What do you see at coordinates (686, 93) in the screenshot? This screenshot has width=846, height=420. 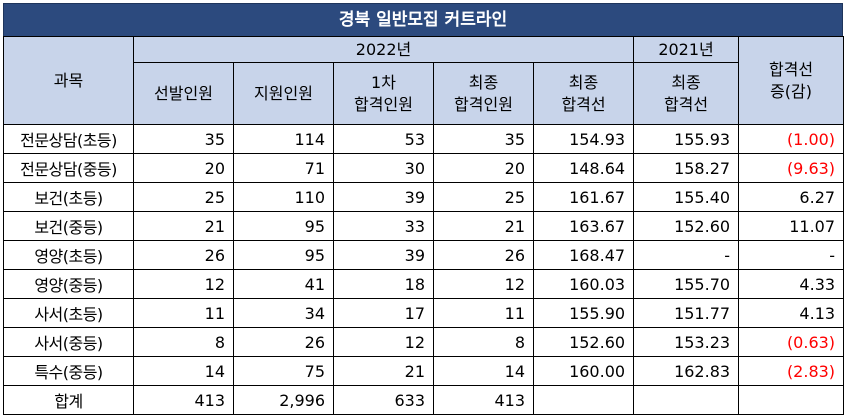 I see `cutoff-2021-header: 최종 합격선` at bounding box center [686, 93].